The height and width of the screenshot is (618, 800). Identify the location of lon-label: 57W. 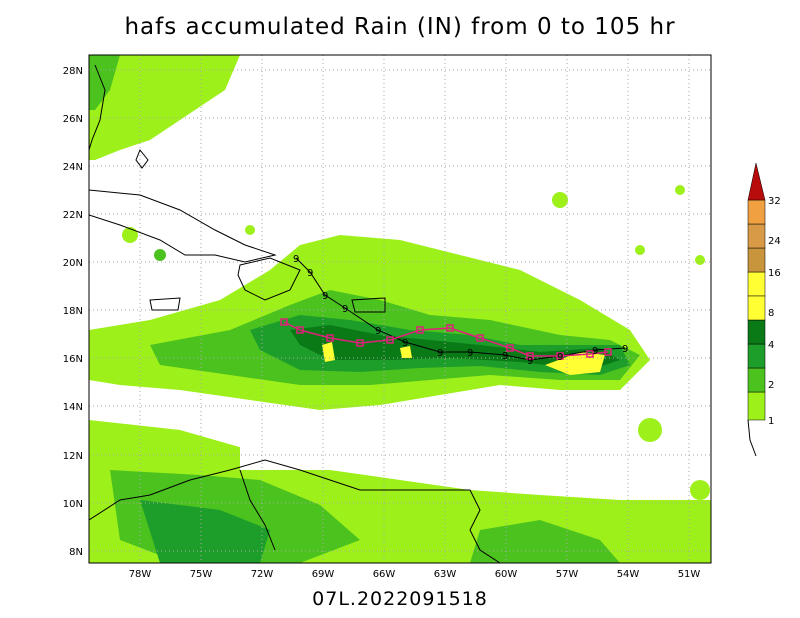
(567, 574).